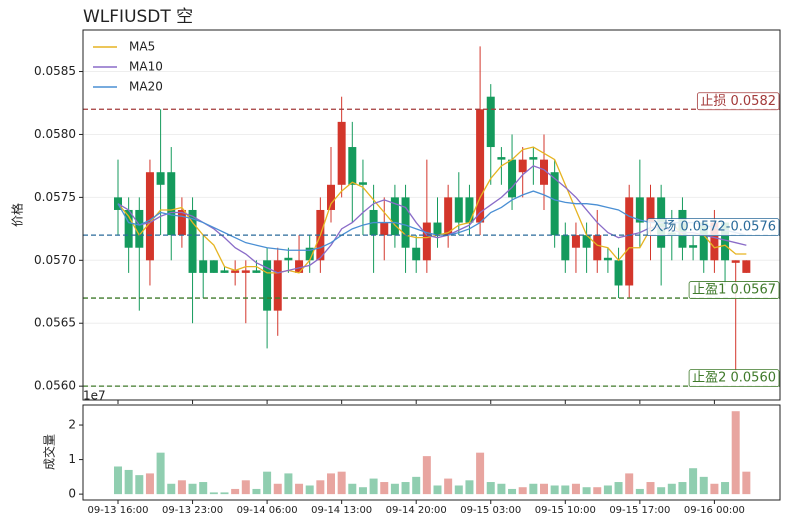 Image resolution: width=790 pixels, height=526 pixels. What do you see at coordinates (714, 510) in the screenshot?
I see `x-tick-label: 09-16 00:00` at bounding box center [714, 510].